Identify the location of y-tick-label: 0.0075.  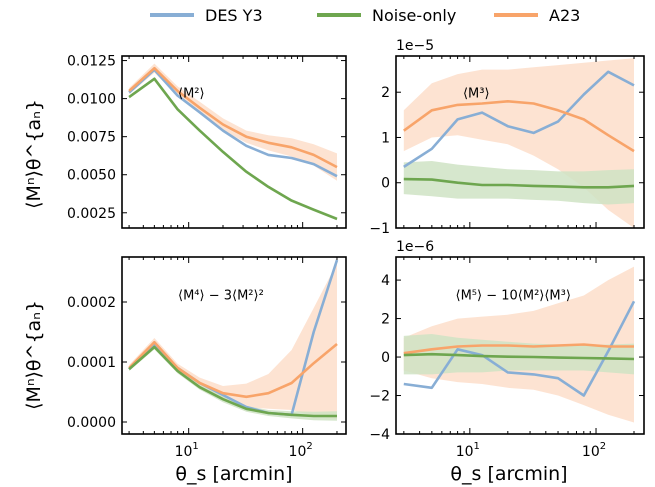
(91, 138).